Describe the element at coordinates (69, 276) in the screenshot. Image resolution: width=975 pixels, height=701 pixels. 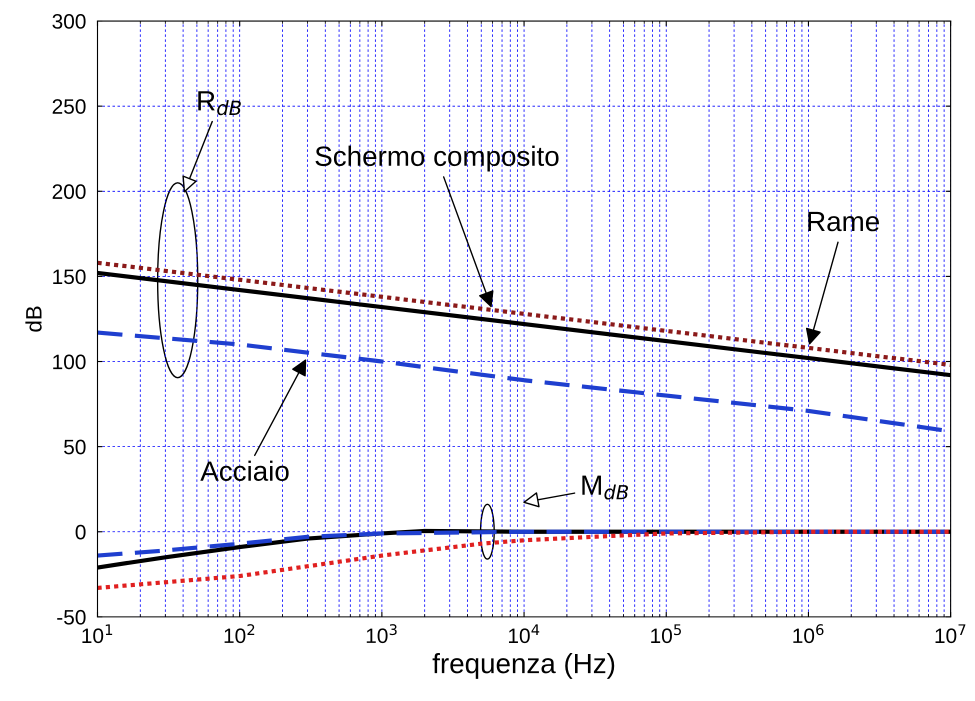
I see `y-tick-label: 150` at that location.